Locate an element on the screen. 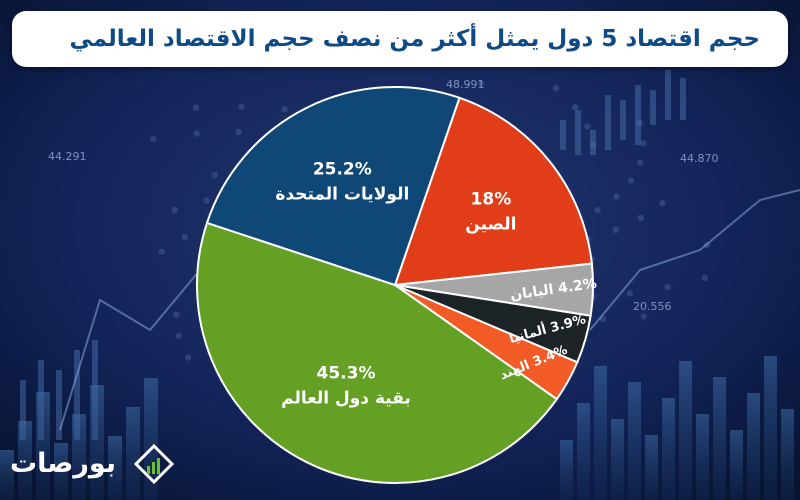  rising-bars-diamond-icon is located at coordinates (154, 464).